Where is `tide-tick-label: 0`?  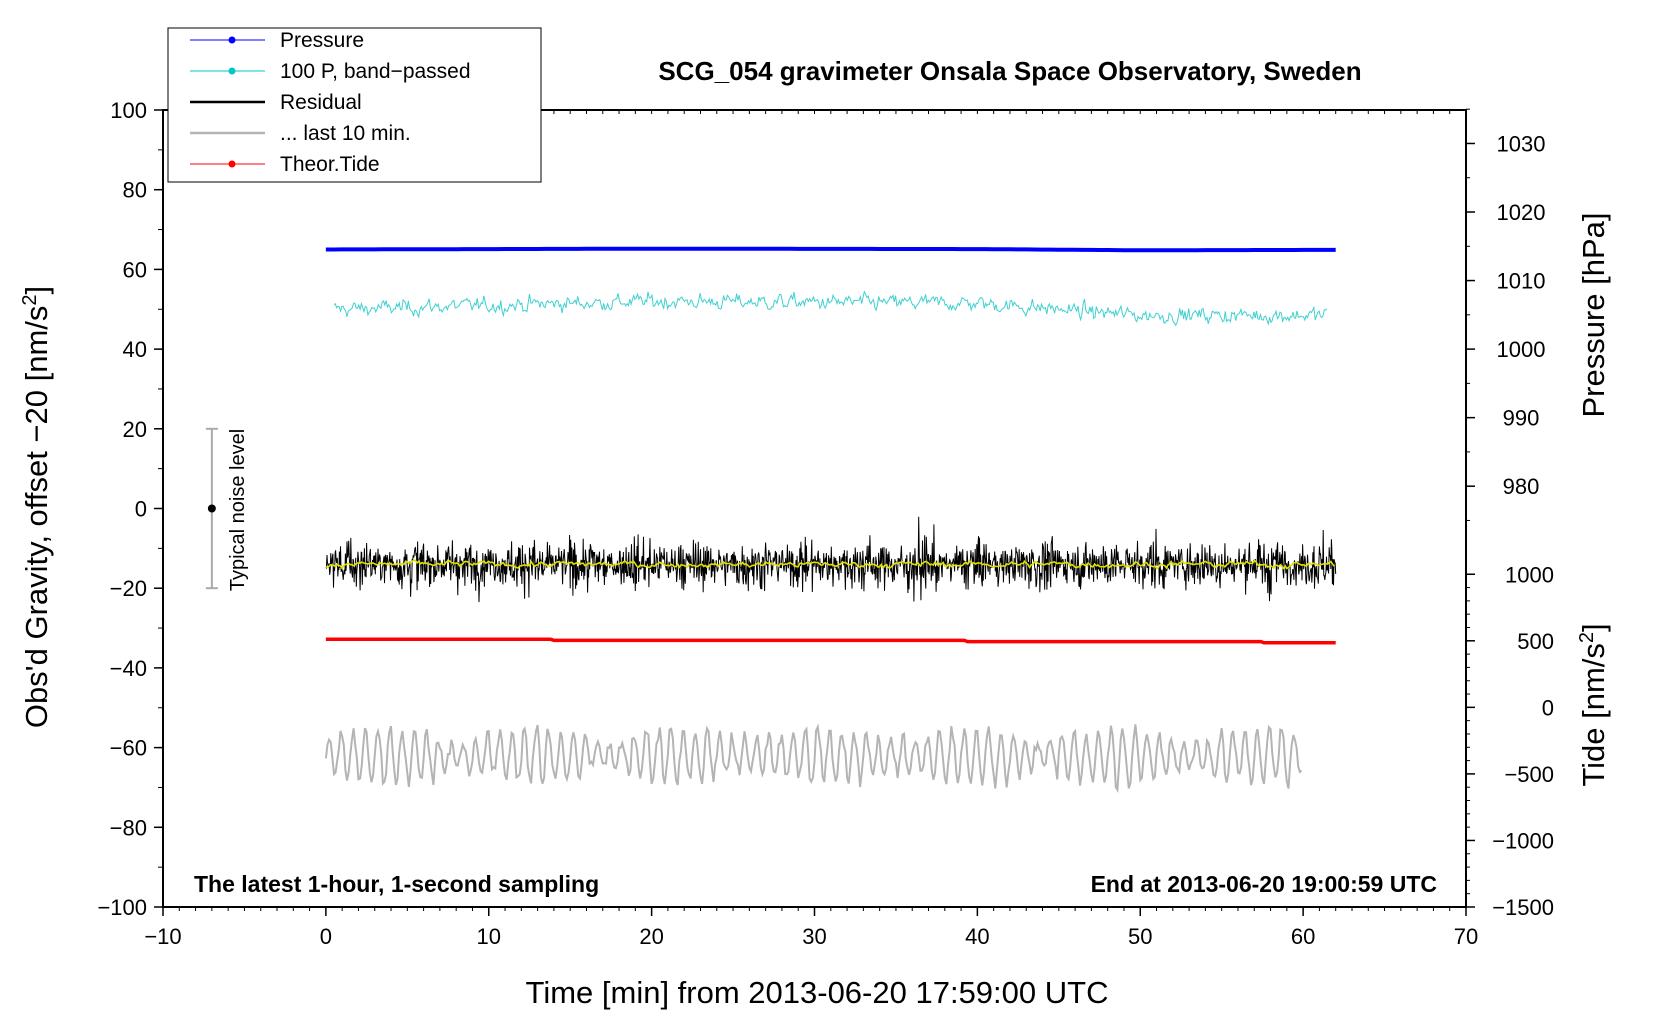 tide-tick-label: 0 is located at coordinates (1548, 707).